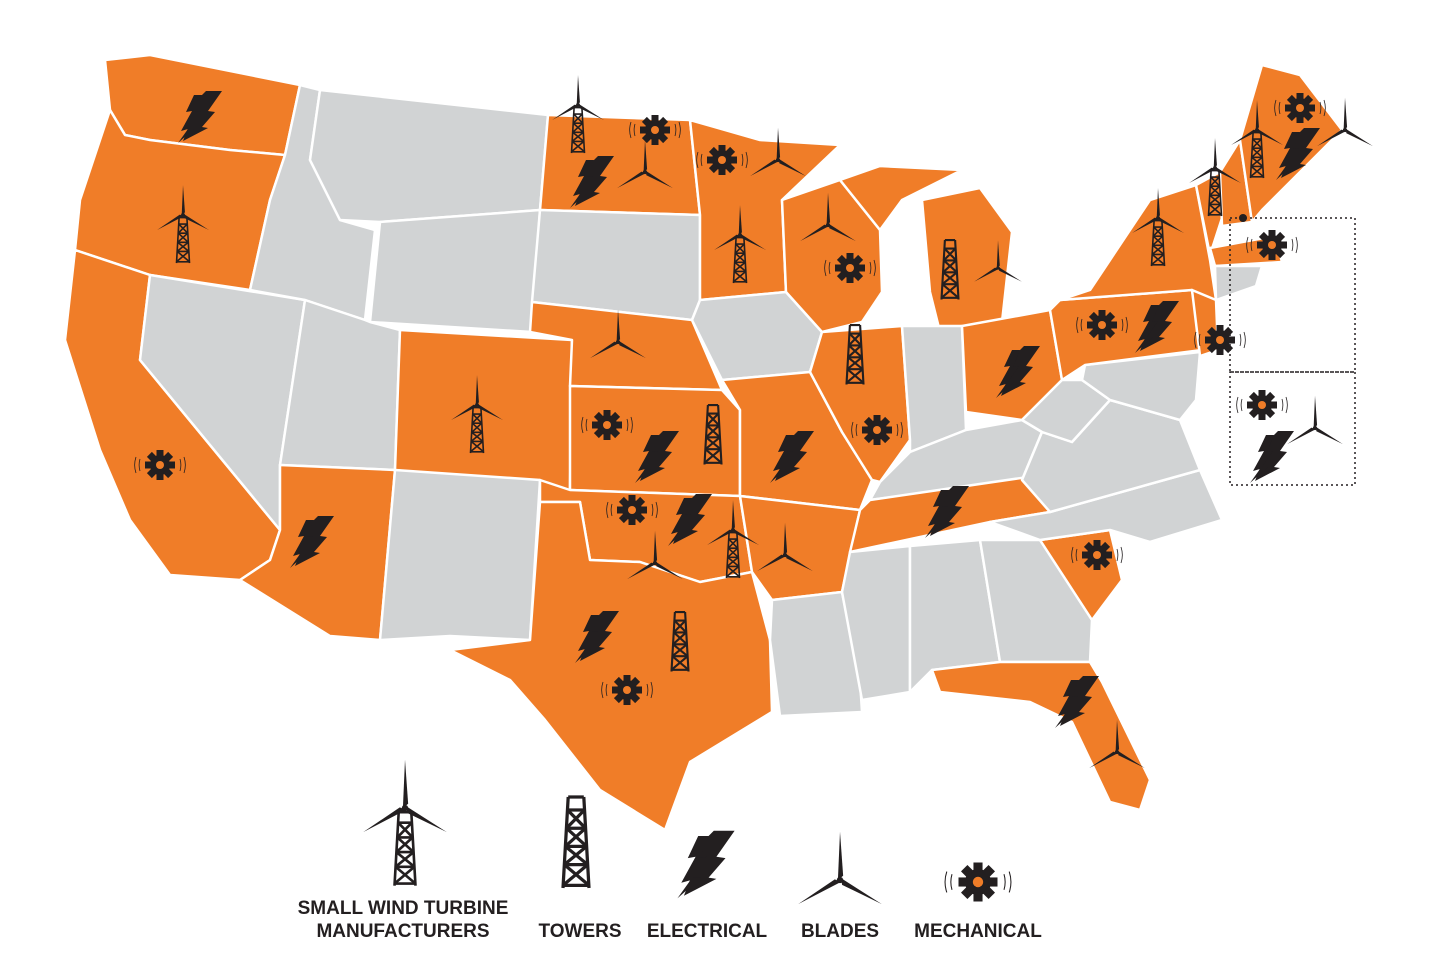 This screenshot has height=971, width=1440. What do you see at coordinates (1138, 257) in the screenshot?
I see `state-ny` at bounding box center [1138, 257].